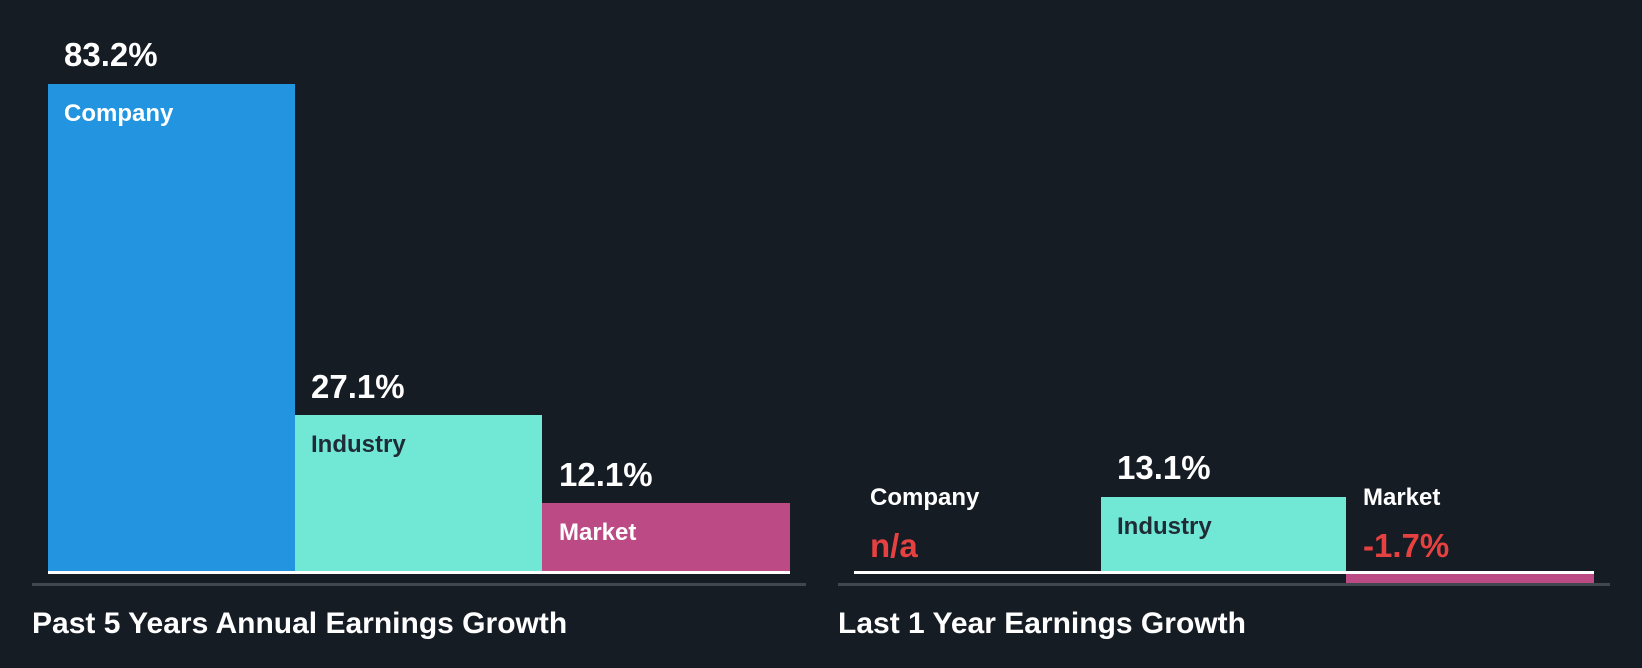 Image resolution: width=1642 pixels, height=668 pixels. Describe the element at coordinates (171, 328) in the screenshot. I see `bar-company` at that location.